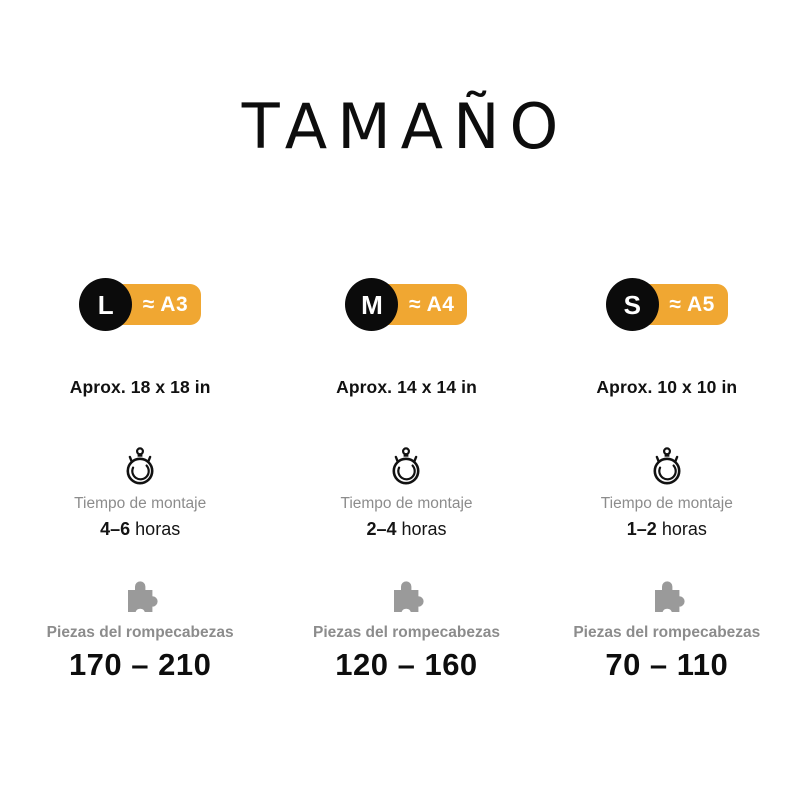 This screenshot has width=800, height=800. I want to click on assembly-time-value: 1–2 horas, so click(667, 529).